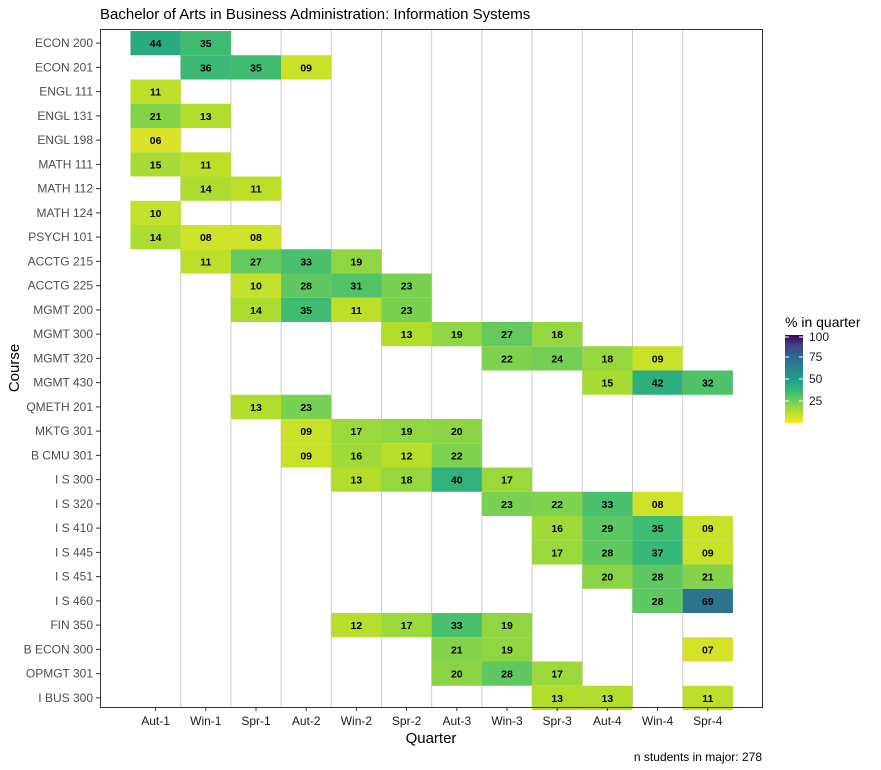 The height and width of the screenshot is (770, 881). Describe the element at coordinates (708, 721) in the screenshot. I see `x-tick-label: Spr-4` at that location.